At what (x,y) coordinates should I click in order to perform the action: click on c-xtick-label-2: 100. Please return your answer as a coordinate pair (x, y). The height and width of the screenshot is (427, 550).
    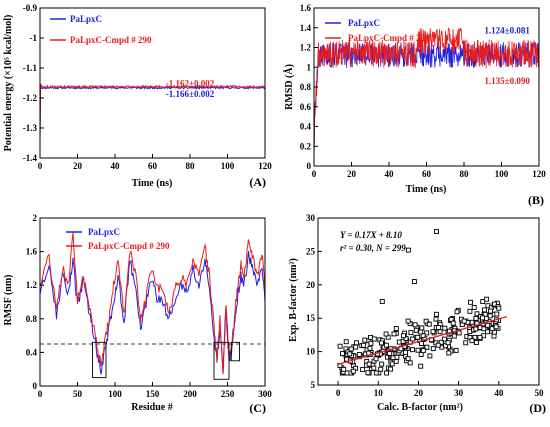
    Looking at the image, I should click on (115, 394).